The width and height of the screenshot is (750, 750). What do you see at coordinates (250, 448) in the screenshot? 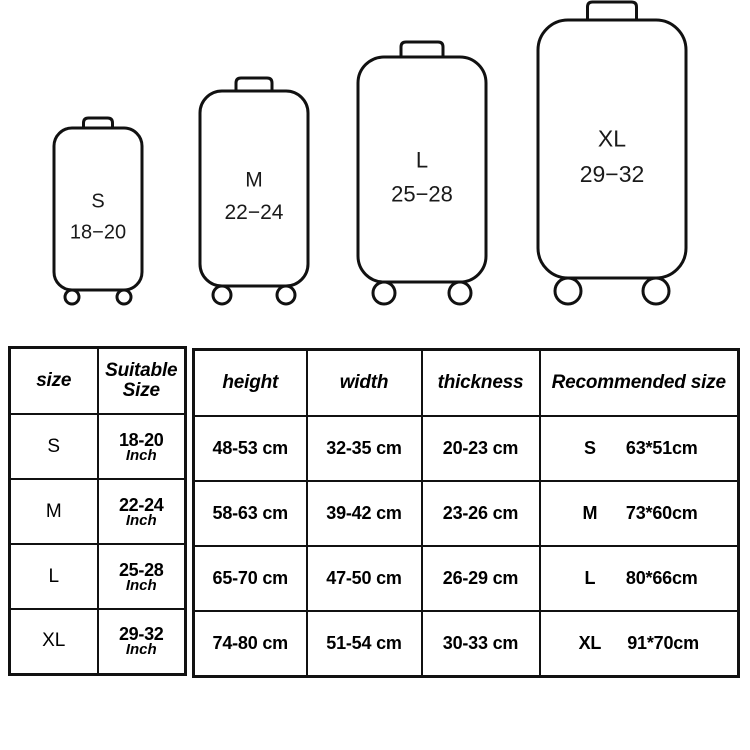
I see `height-cell: 48-53 cm` at bounding box center [250, 448].